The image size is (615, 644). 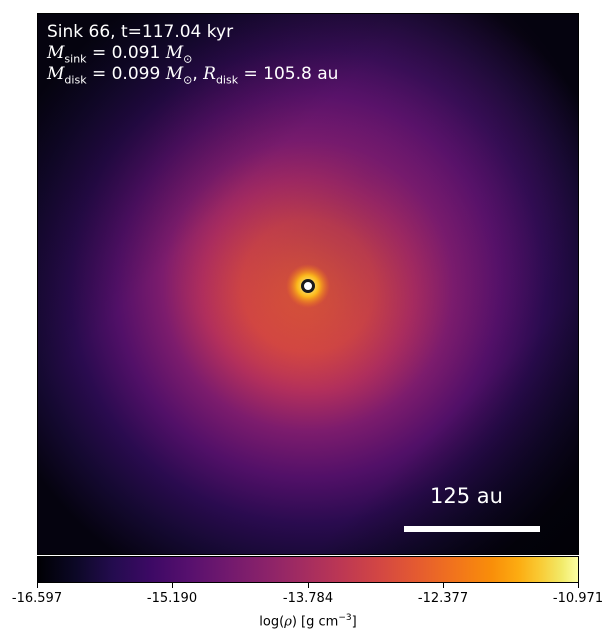 I want to click on rdisk-value: = 105.8 au, so click(x=288, y=74).